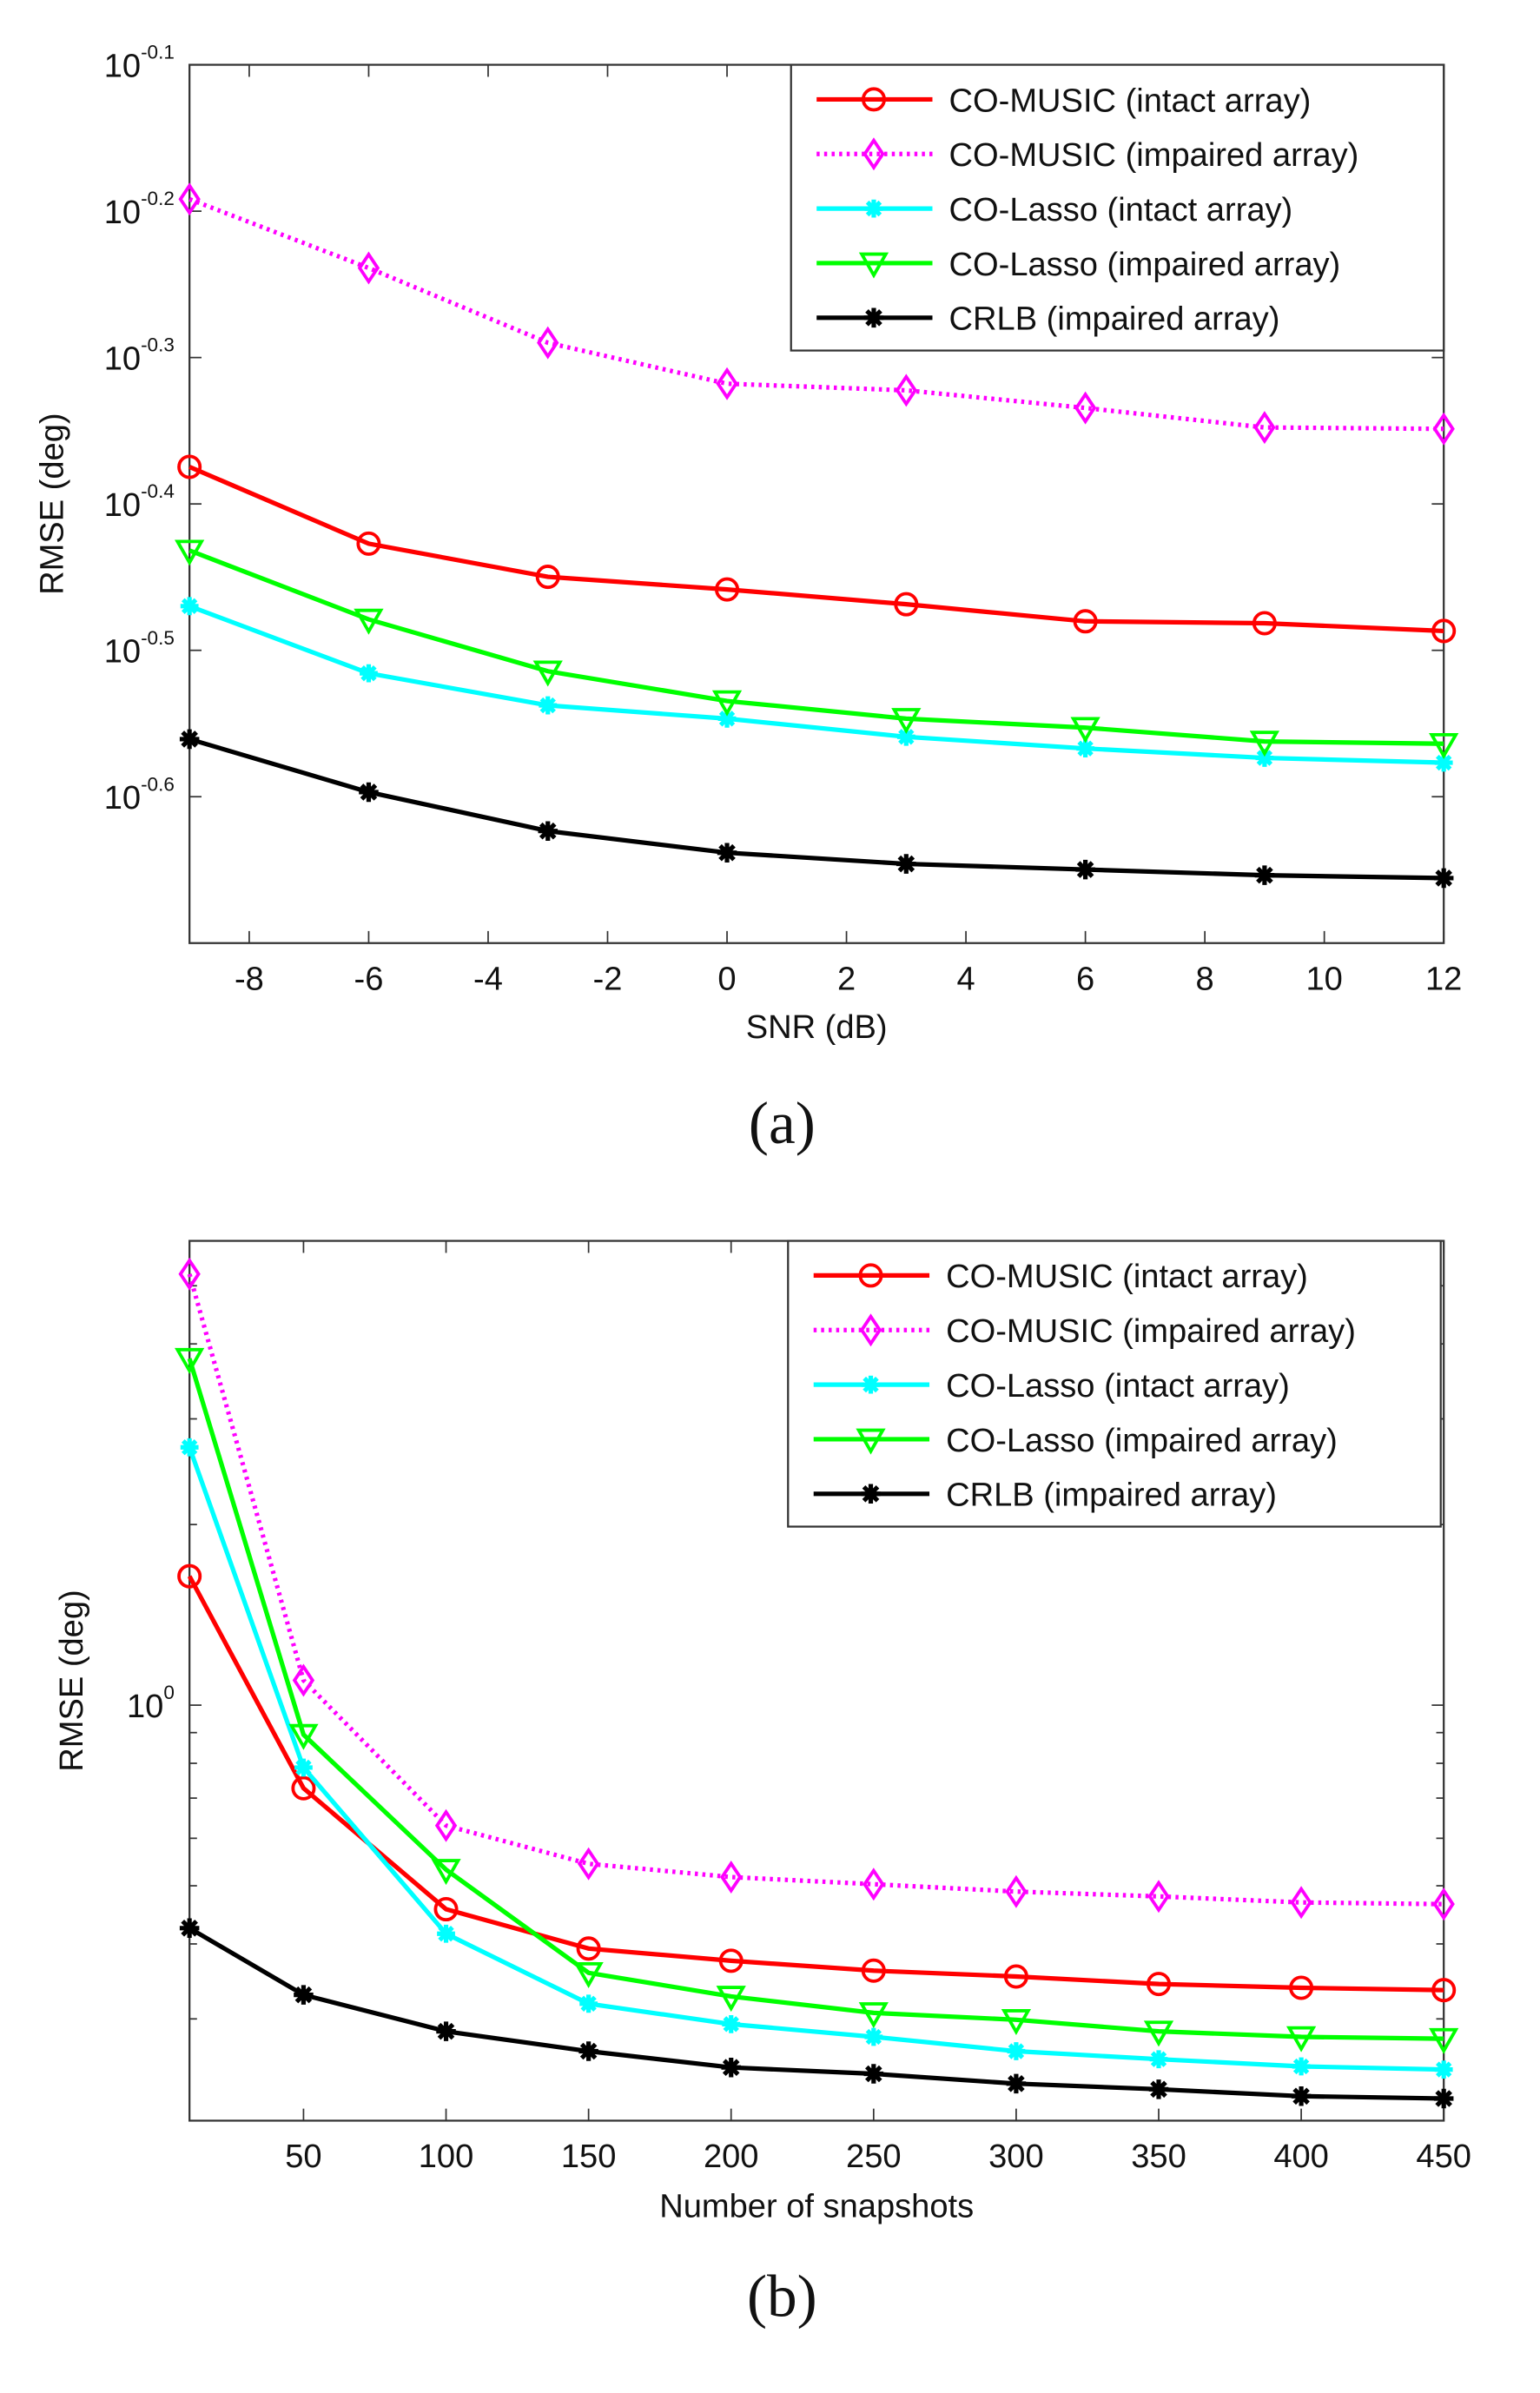 This screenshot has width=1540, height=2393. Describe the element at coordinates (870, 1275) in the screenshot. I see `legend-marker-circle` at that location.